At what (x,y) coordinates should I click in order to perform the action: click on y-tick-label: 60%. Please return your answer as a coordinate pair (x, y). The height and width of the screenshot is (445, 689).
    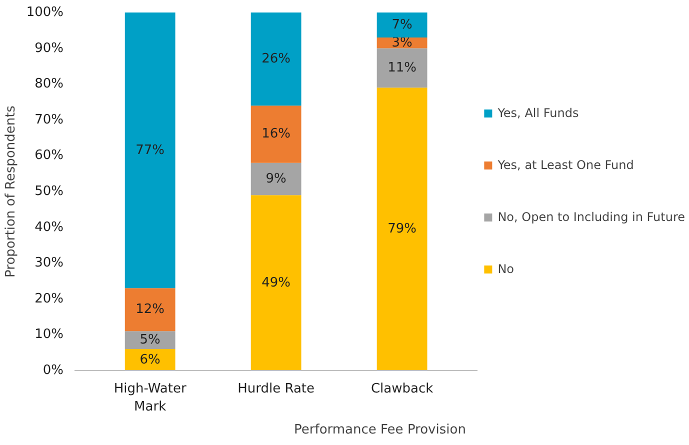
    Looking at the image, I should click on (49, 156).